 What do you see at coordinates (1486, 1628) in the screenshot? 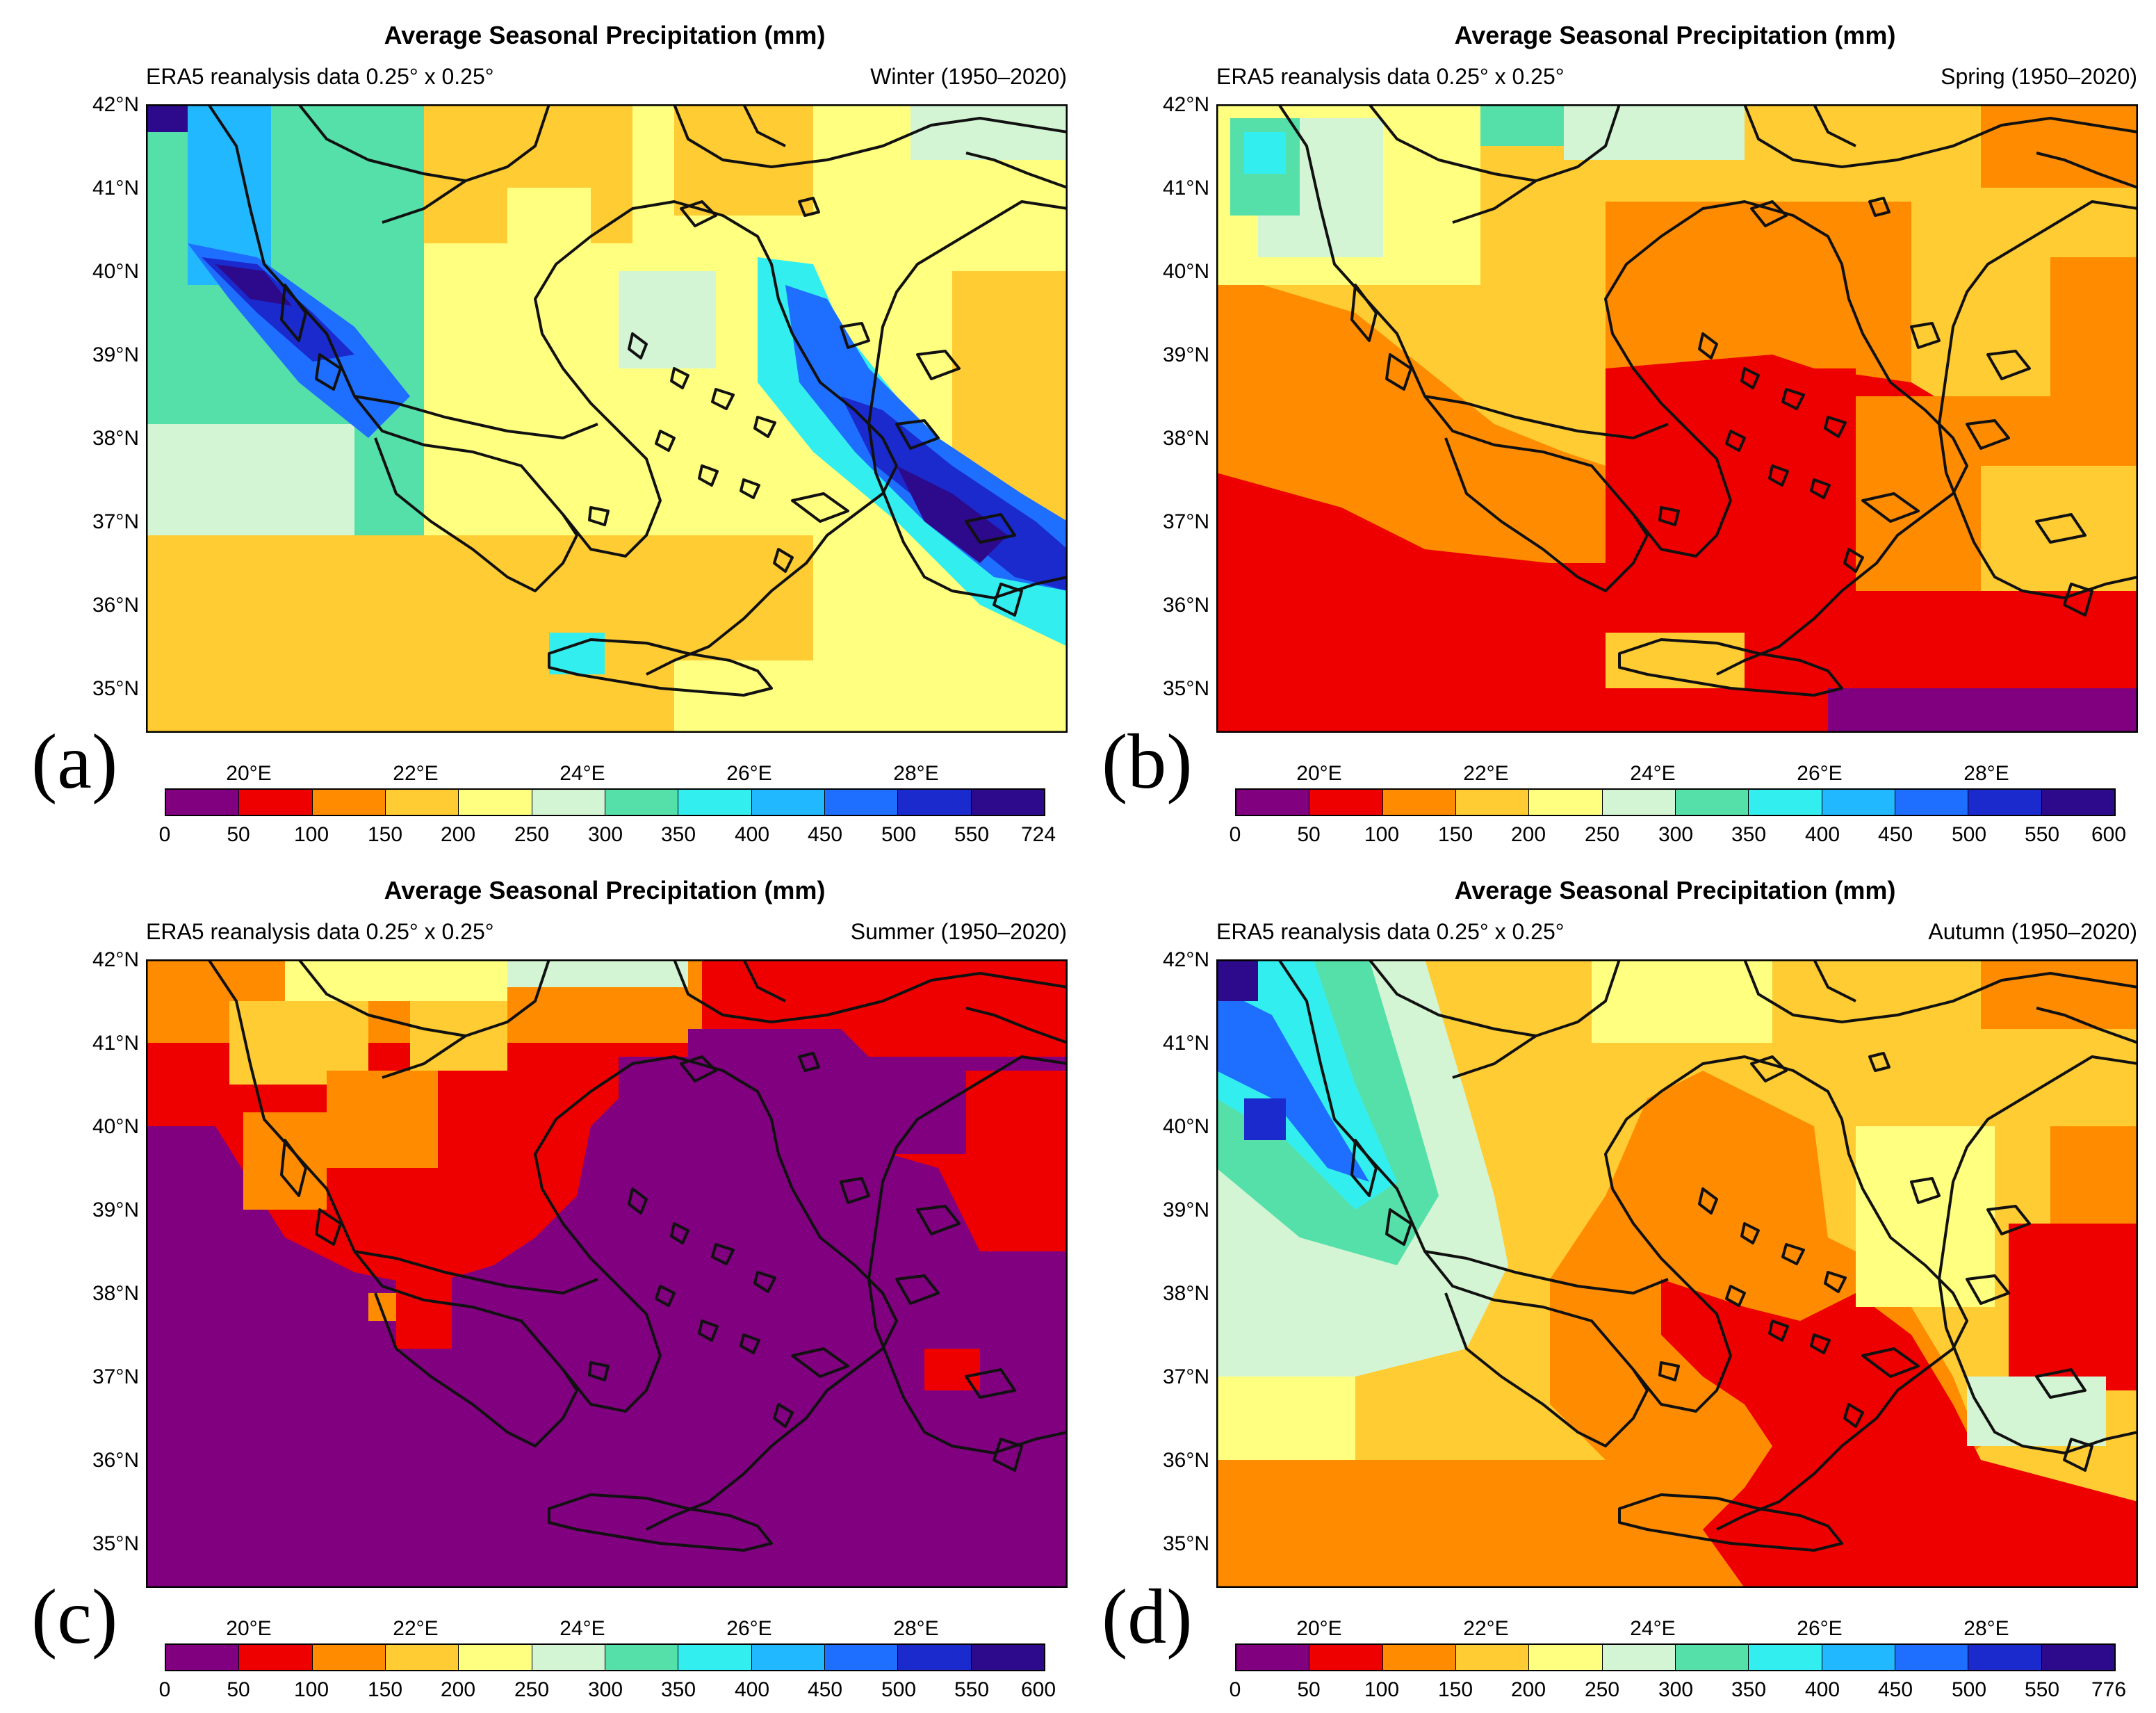
I see `lon-tick-label: 22°E` at bounding box center [1486, 1628].